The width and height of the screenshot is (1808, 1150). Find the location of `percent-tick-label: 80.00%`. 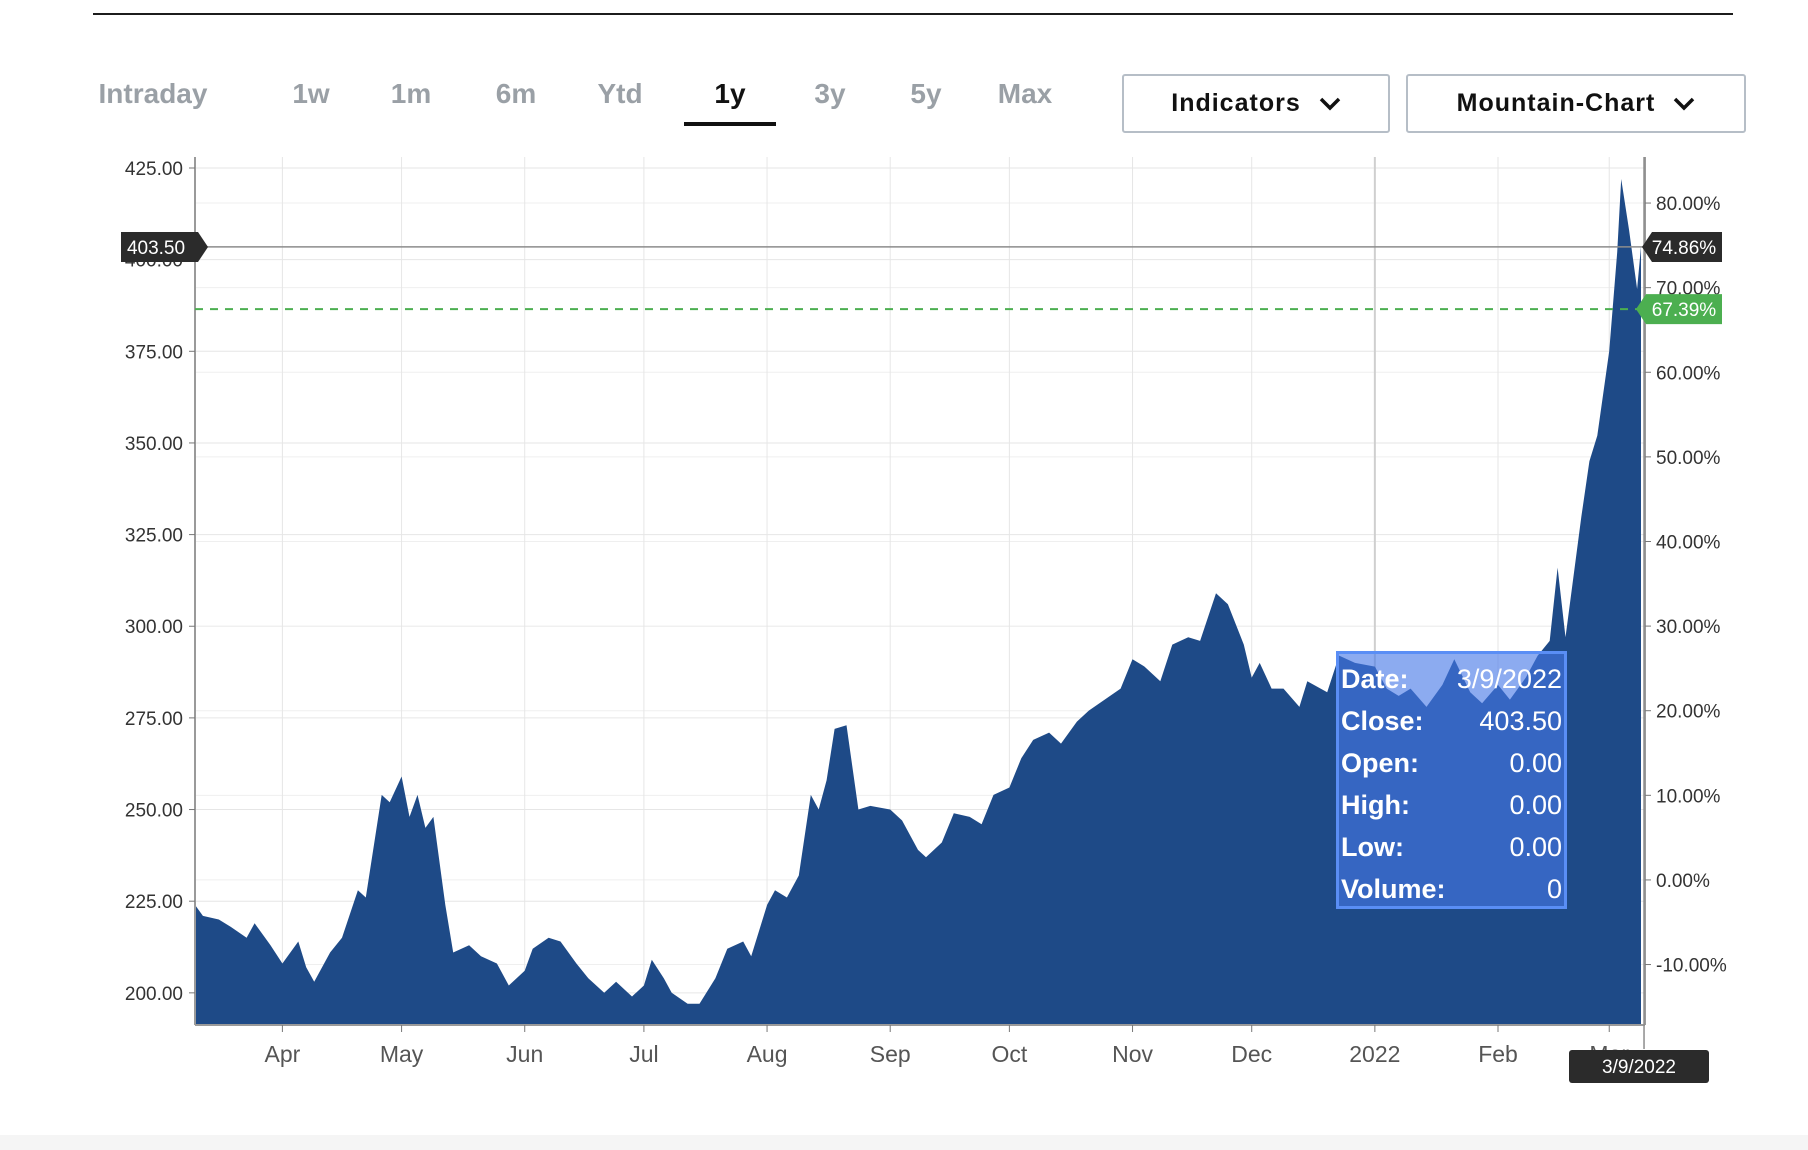

percent-tick-label: 80.00% is located at coordinates (1688, 204).